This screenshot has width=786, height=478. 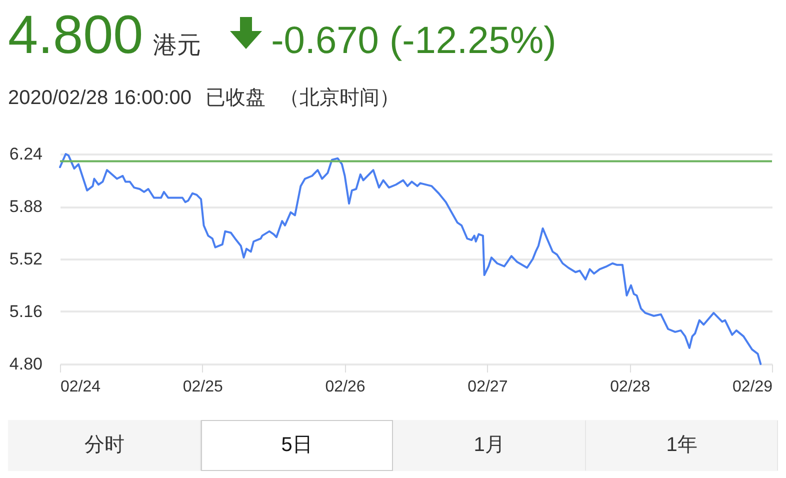 I want to click on text: 已收盘, so click(x=236, y=98).